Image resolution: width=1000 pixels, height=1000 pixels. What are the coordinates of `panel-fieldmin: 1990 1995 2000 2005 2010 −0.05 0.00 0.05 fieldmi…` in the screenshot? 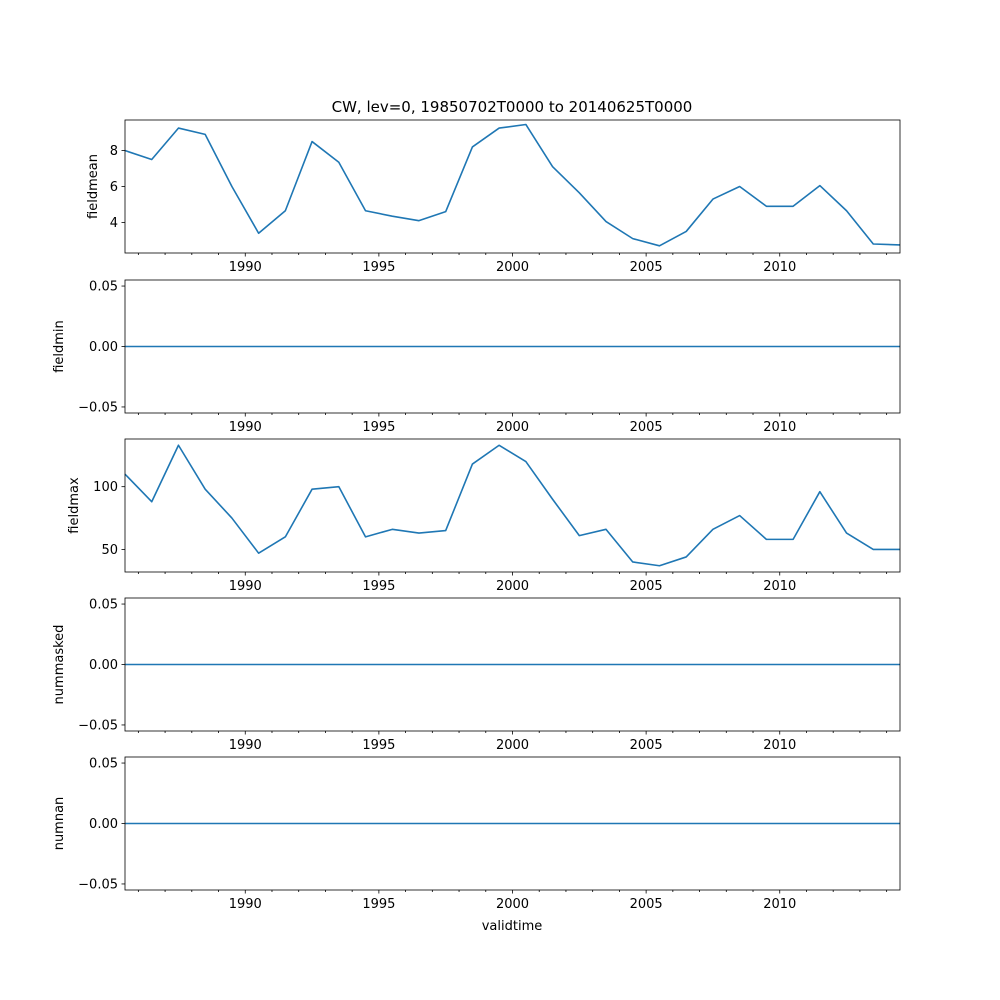 It's located at (476, 357).